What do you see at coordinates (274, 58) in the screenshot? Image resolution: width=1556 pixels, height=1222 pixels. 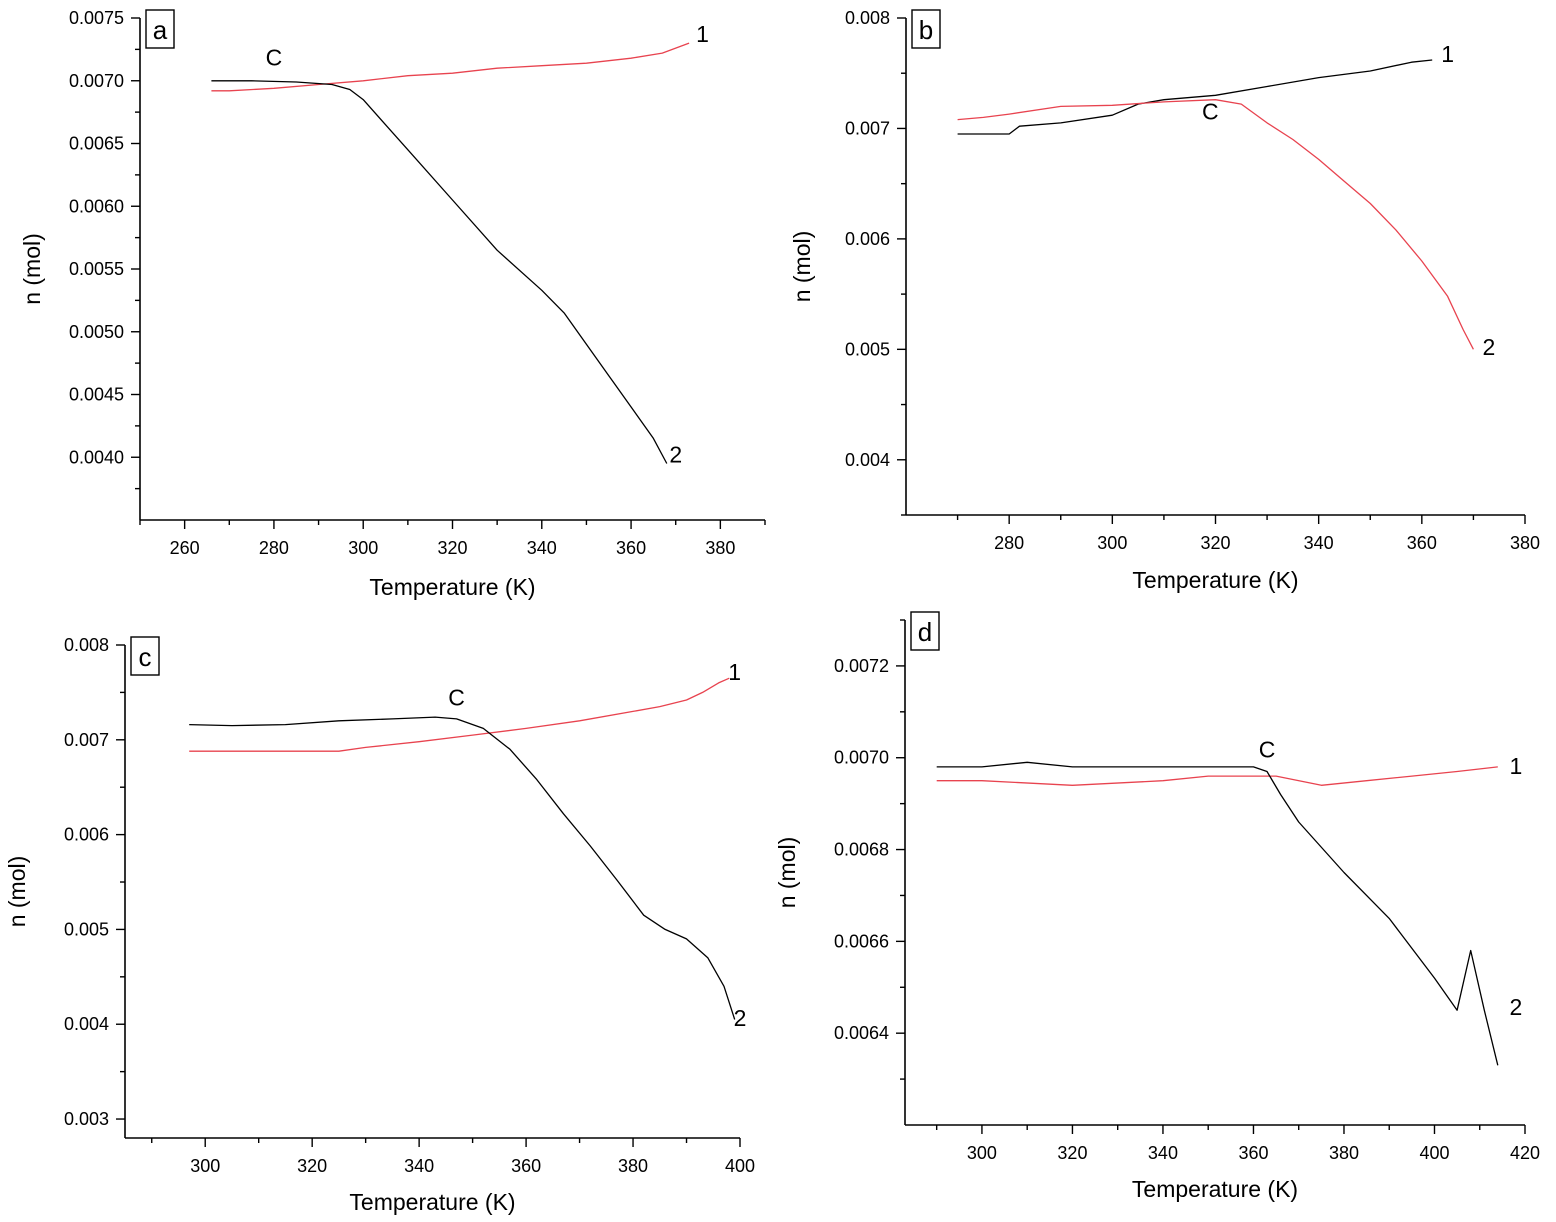 I see `chart-0-annotation-c: C` at bounding box center [274, 58].